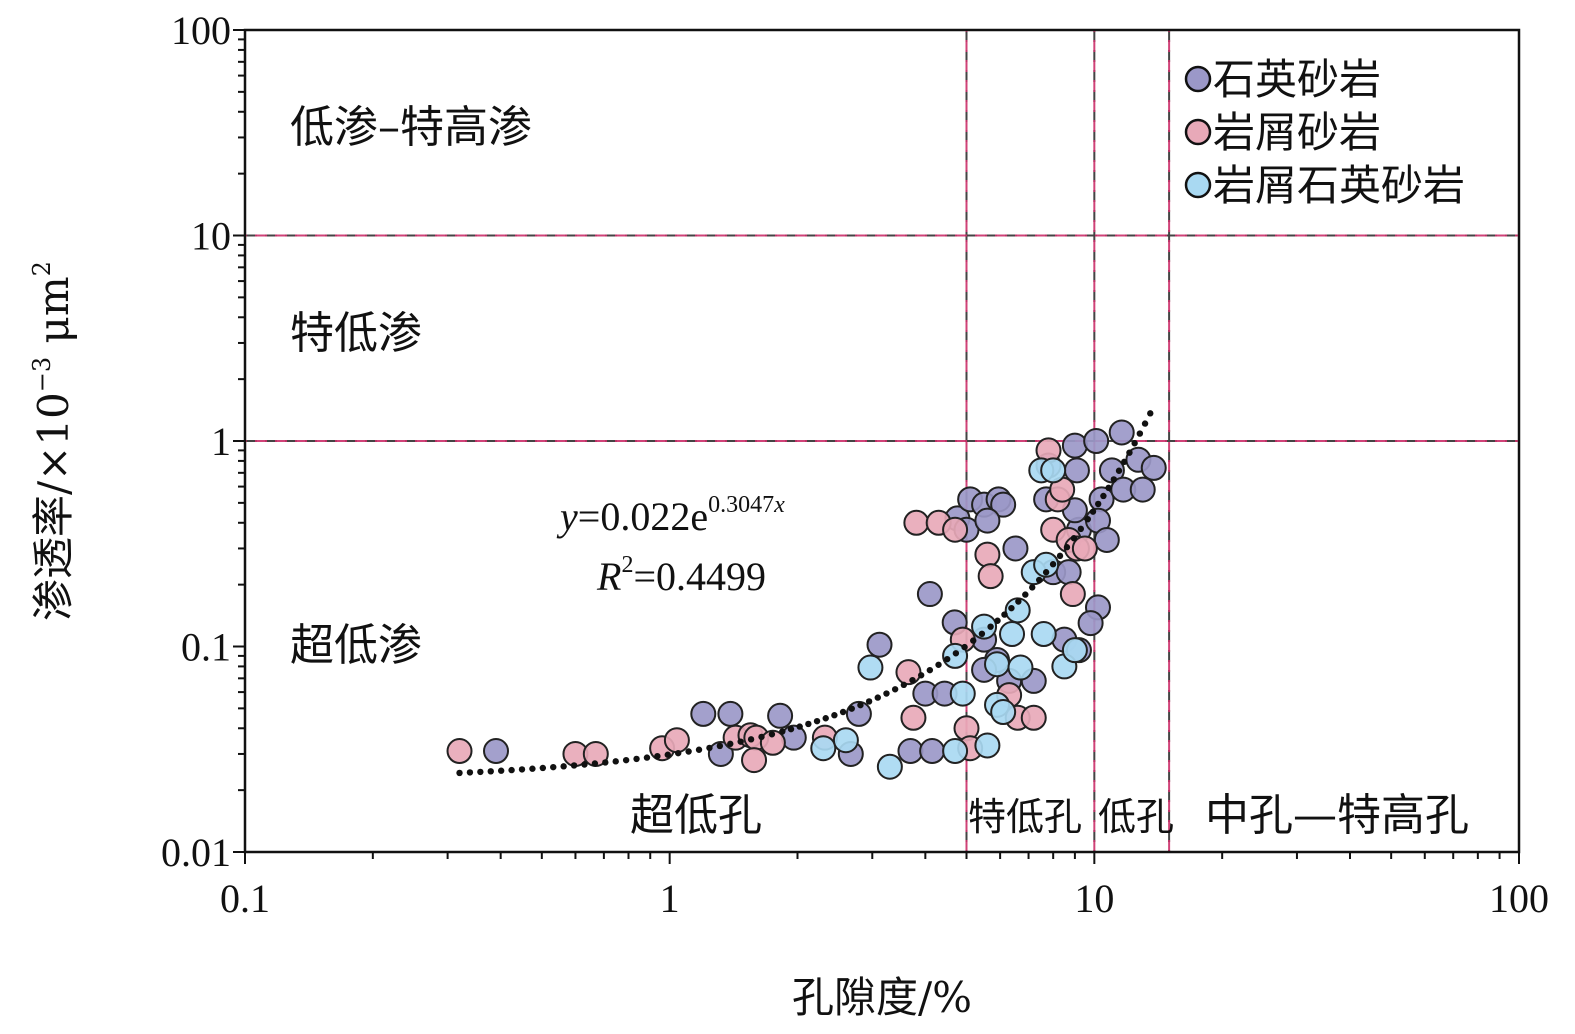  Describe the element at coordinates (1337, 815) in the screenshot. I see `zone-label-por-mid-high: 中孔—特高孔` at that location.